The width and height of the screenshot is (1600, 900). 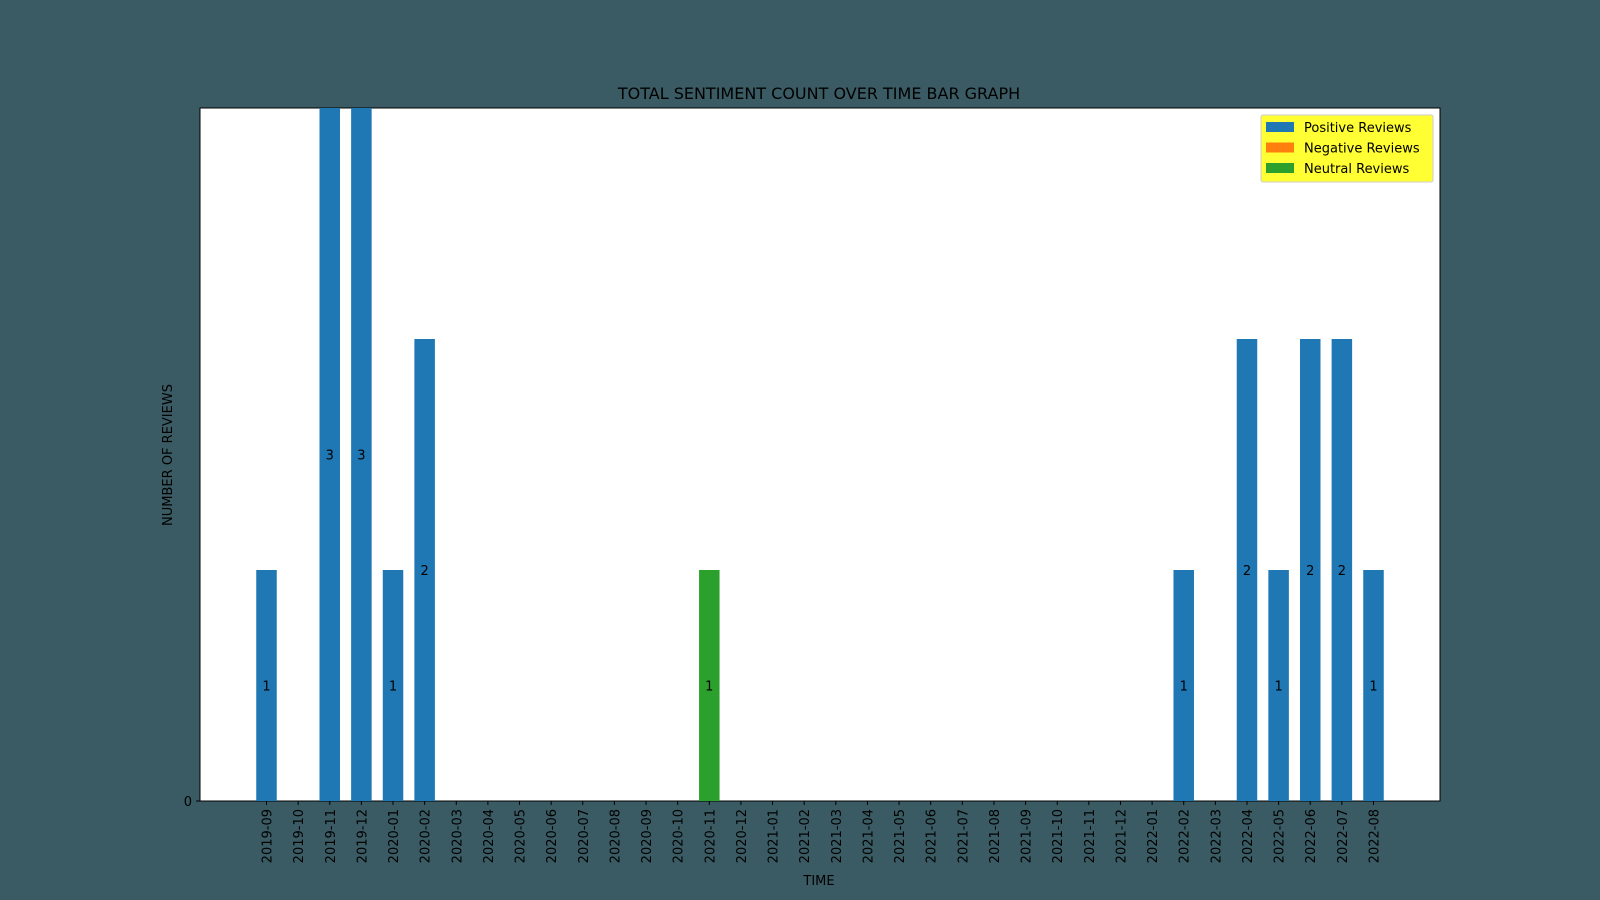 What do you see at coordinates (805, 836) in the screenshot?
I see `x-tick-label-2021-02: 2021-02` at bounding box center [805, 836].